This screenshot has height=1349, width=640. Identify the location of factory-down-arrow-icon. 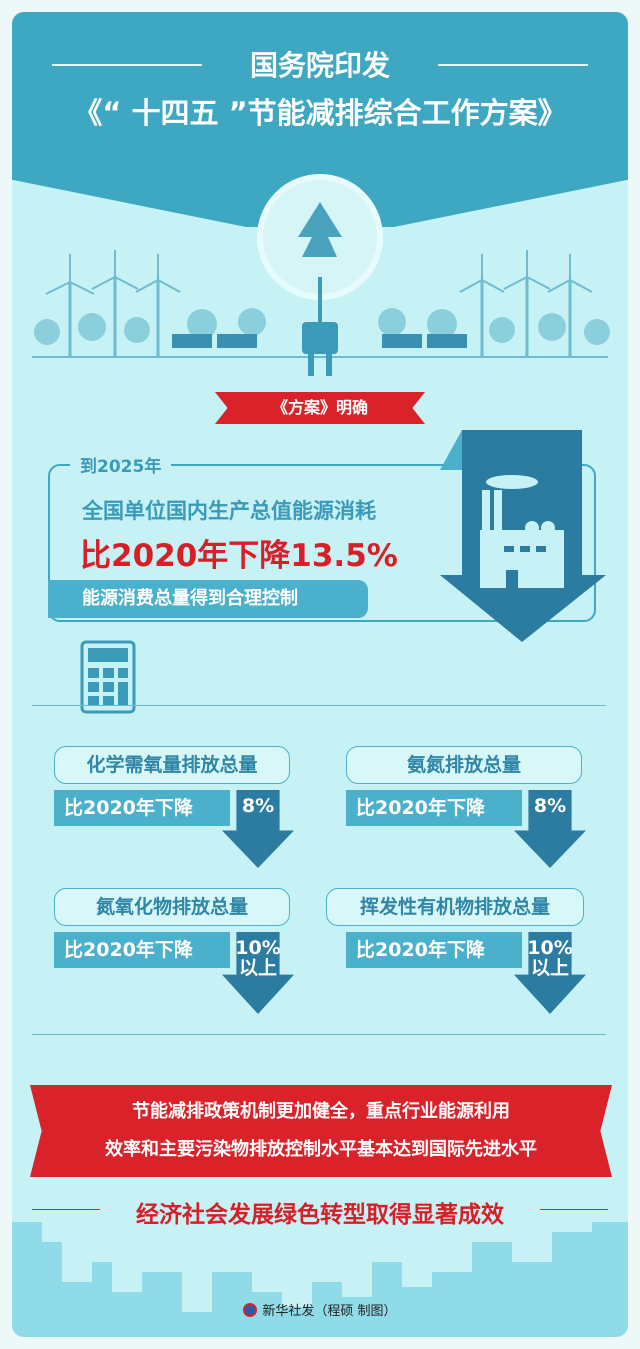
(523, 536).